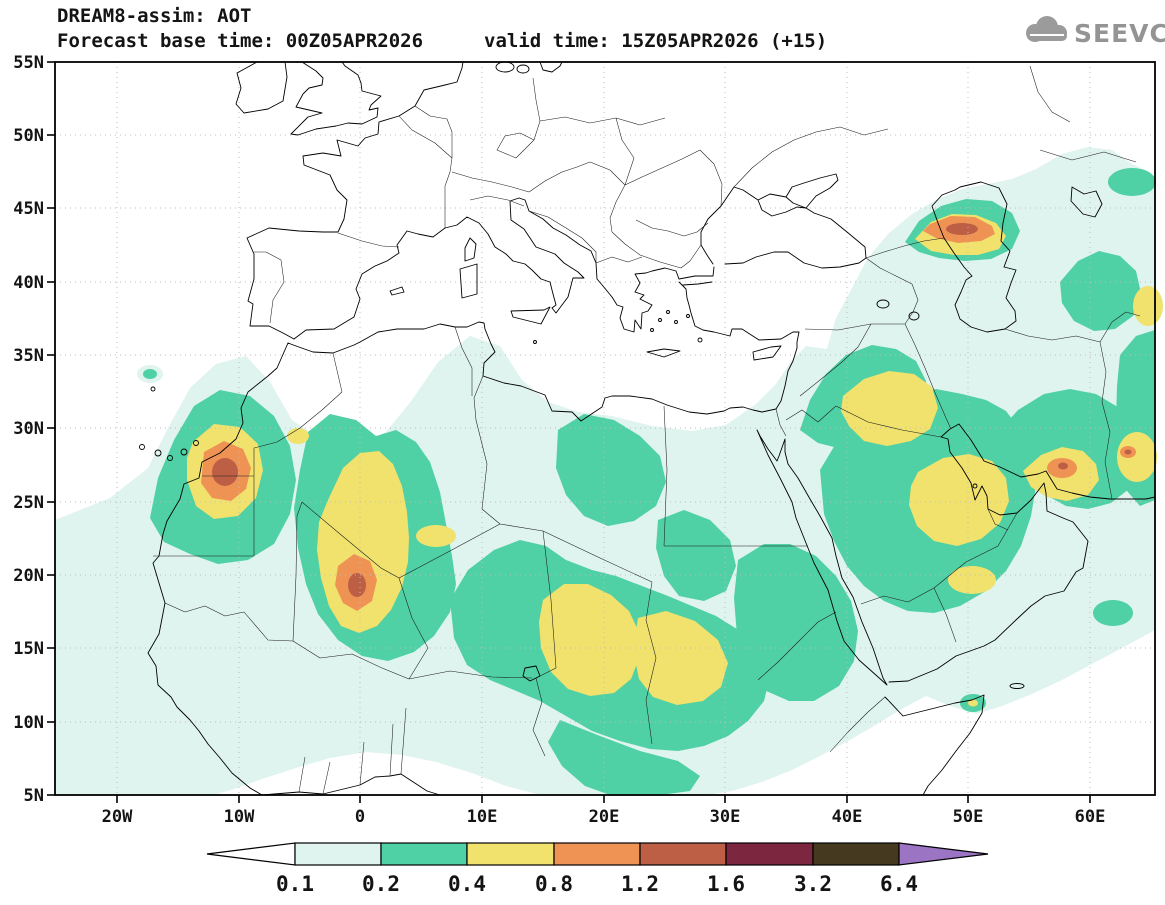 This screenshot has height=905, width=1165. Describe the element at coordinates (117, 817) in the screenshot. I see `lon-tick-label: 20W` at that location.